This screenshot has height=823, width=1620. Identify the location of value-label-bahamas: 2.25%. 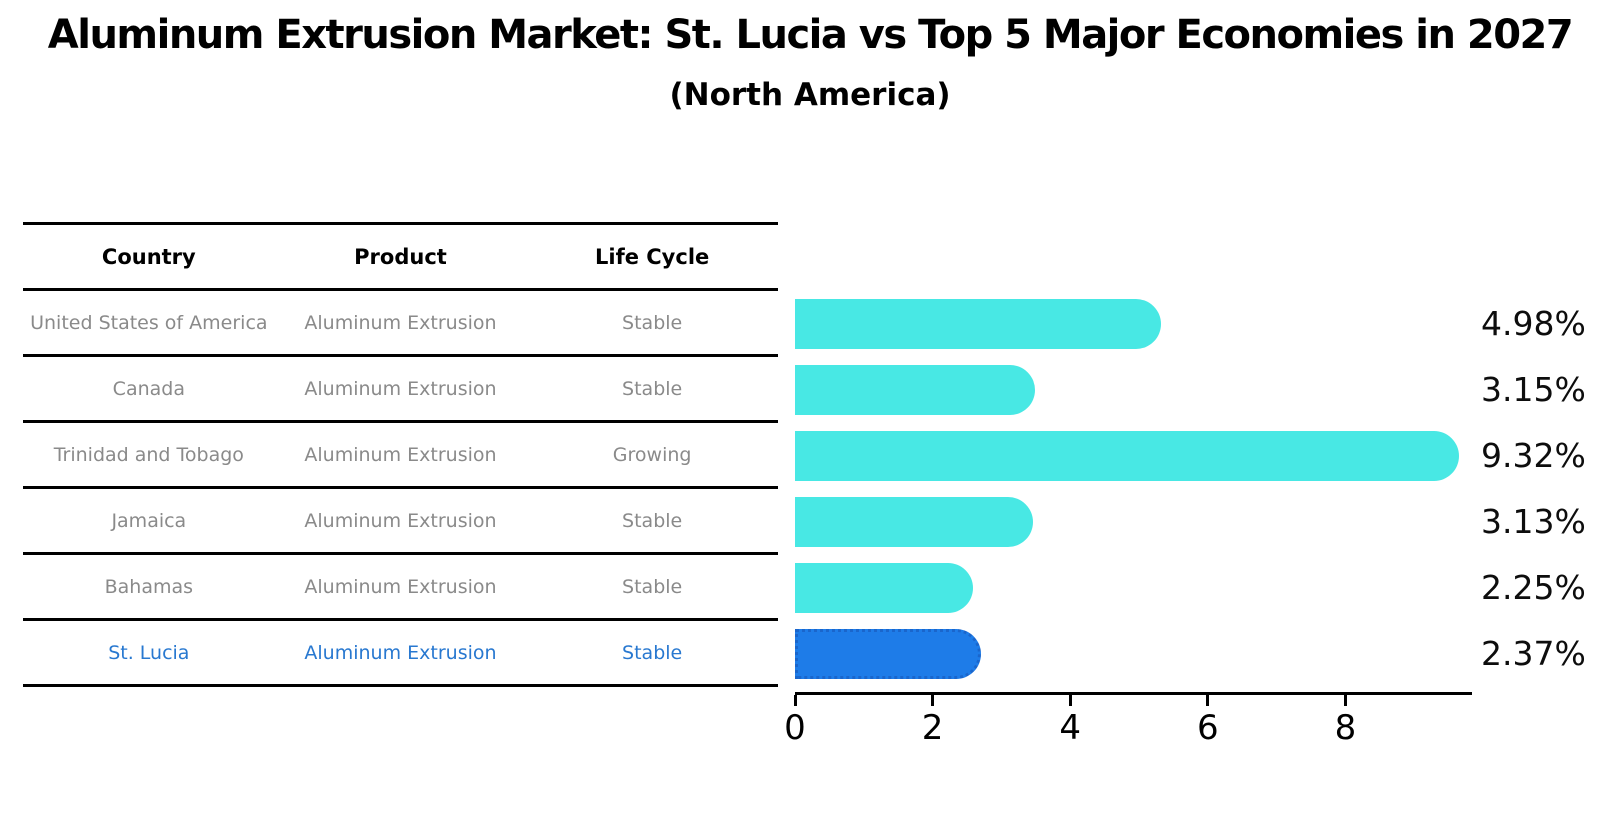
(1533, 587).